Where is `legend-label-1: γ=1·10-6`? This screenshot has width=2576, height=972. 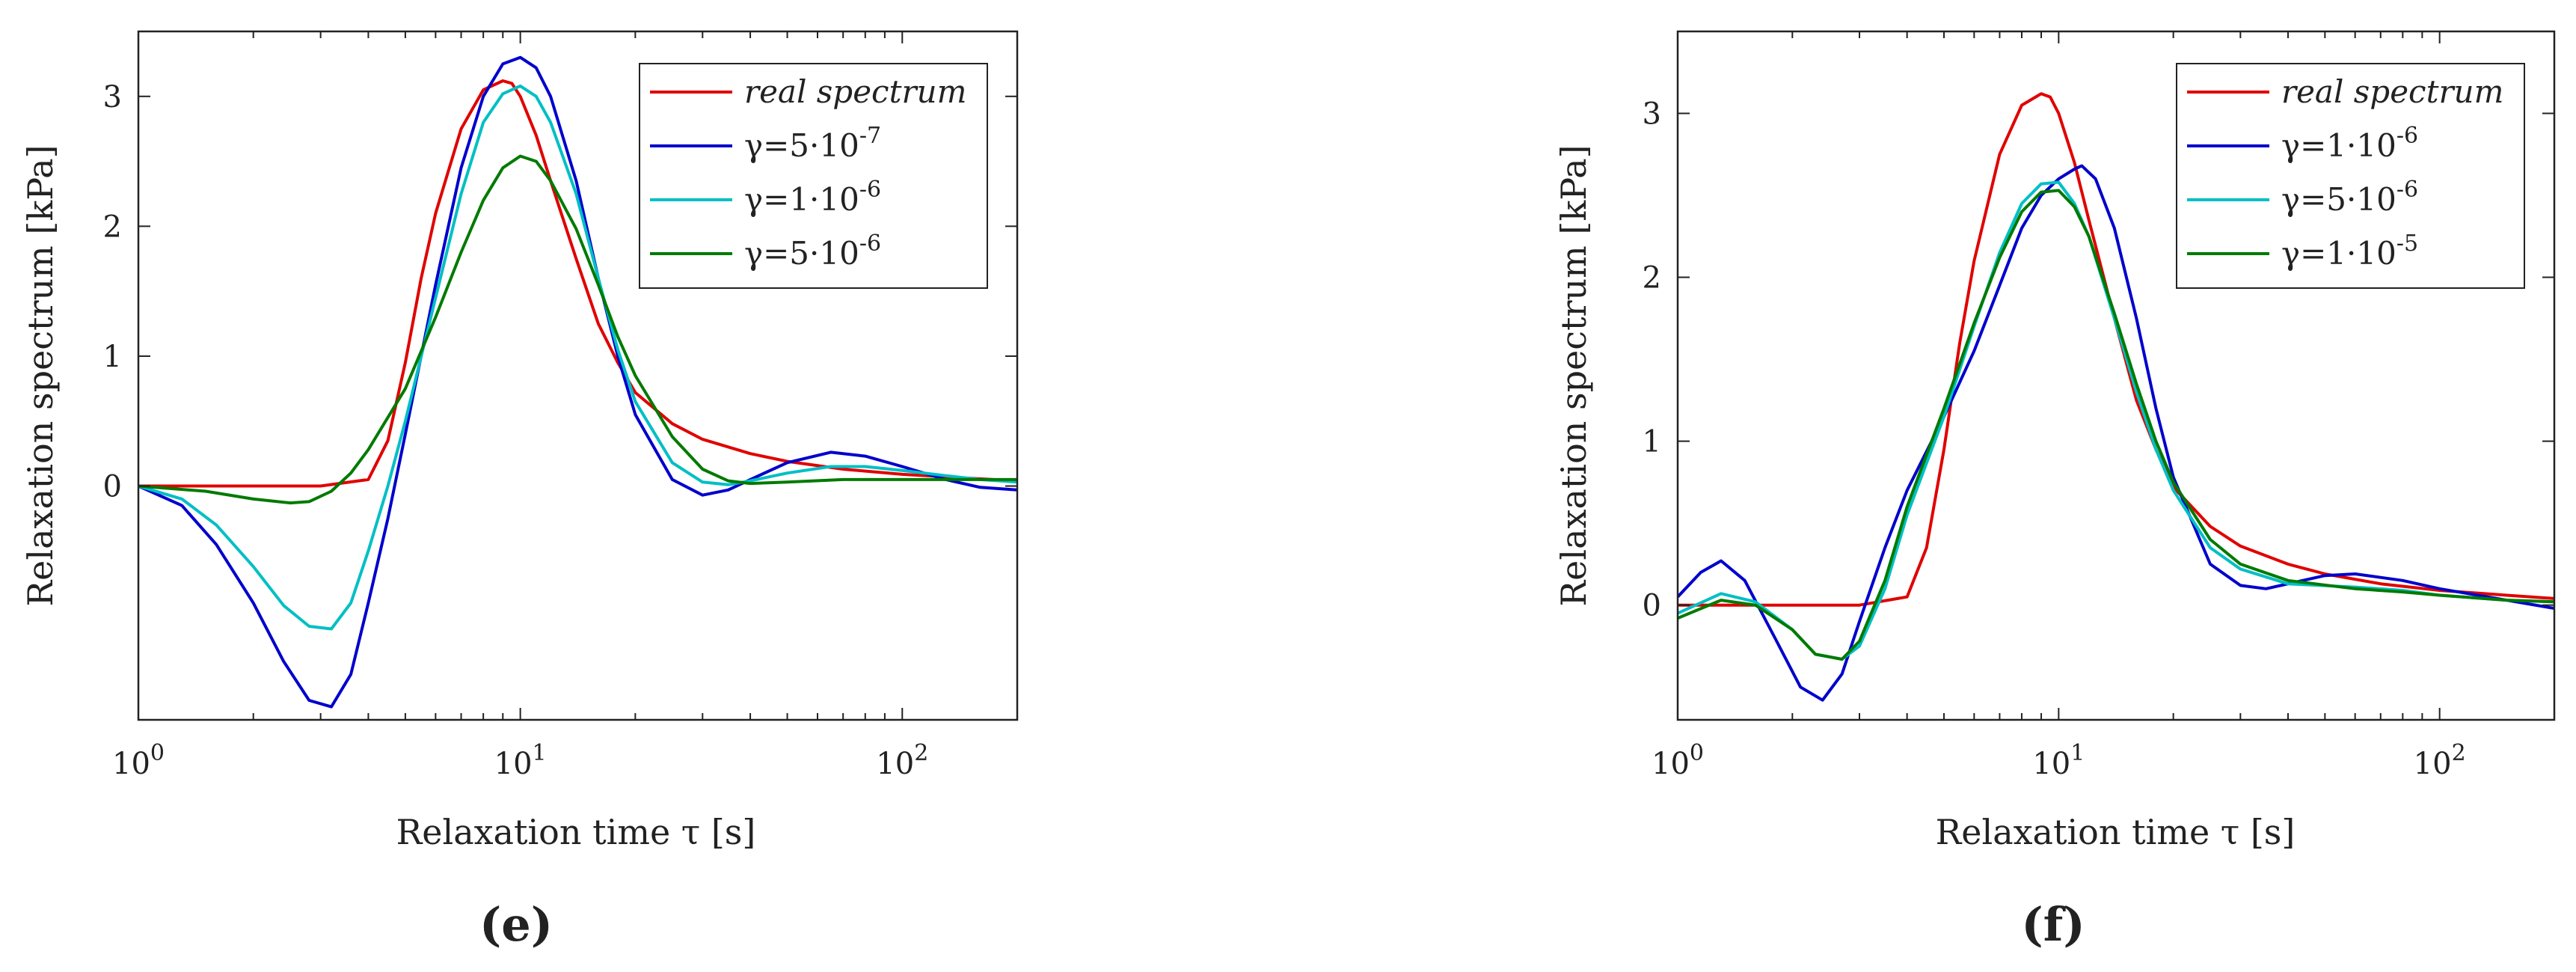 legend-label-1: γ=1·10-6 is located at coordinates (2349, 143).